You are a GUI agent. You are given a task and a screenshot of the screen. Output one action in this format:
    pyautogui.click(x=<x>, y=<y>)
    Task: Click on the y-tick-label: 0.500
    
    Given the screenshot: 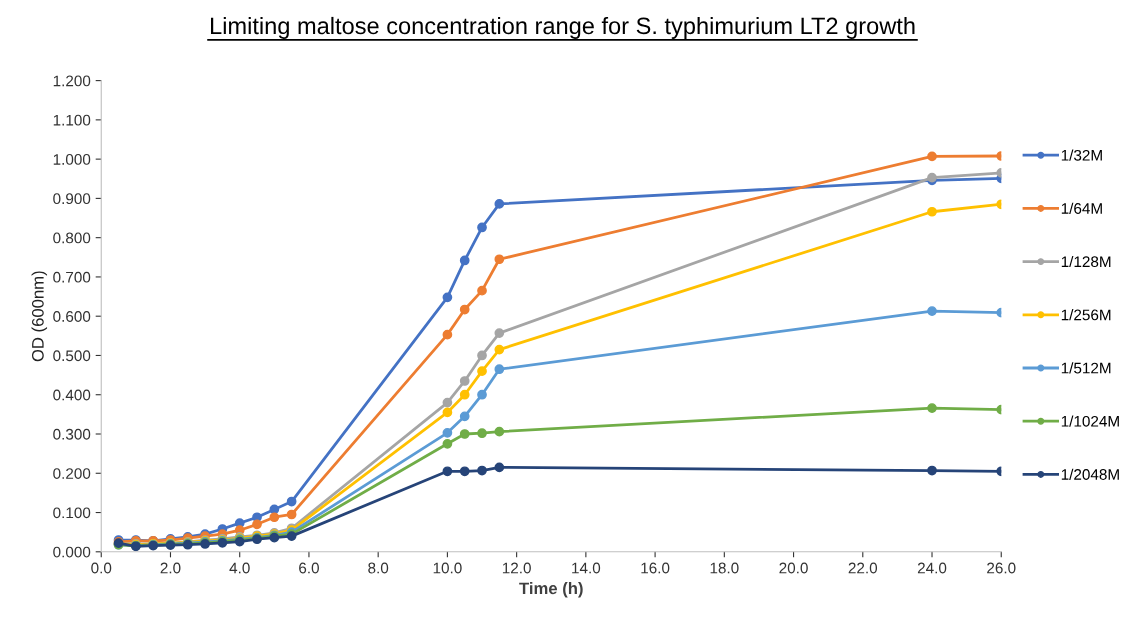 What is the action you would take?
    pyautogui.click(x=72, y=356)
    